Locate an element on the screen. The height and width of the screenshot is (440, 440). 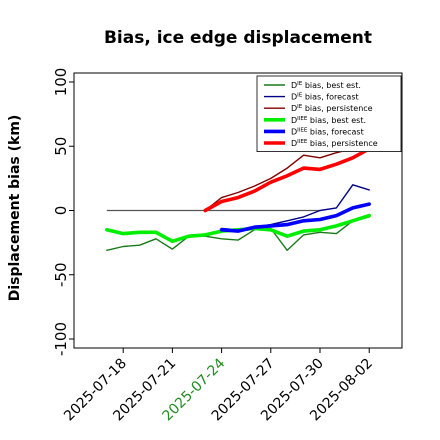
legend-box is located at coordinates (329, 113).